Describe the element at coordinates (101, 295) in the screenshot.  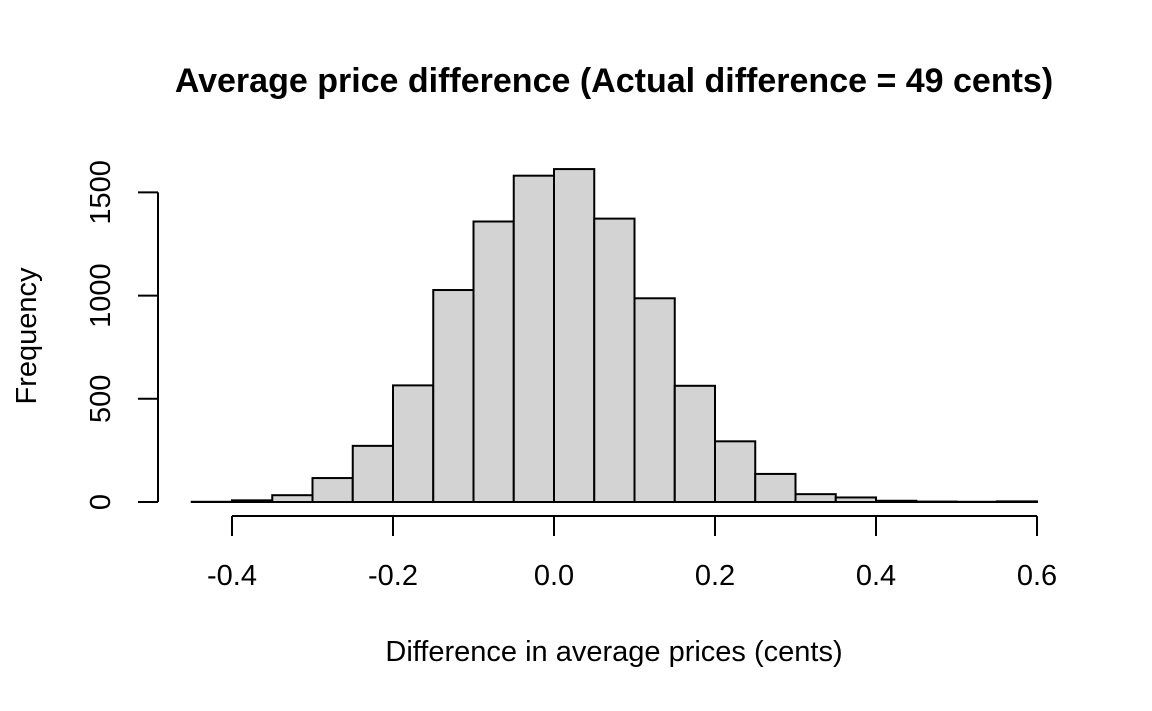
I see `y-tick-label: 1000` at that location.